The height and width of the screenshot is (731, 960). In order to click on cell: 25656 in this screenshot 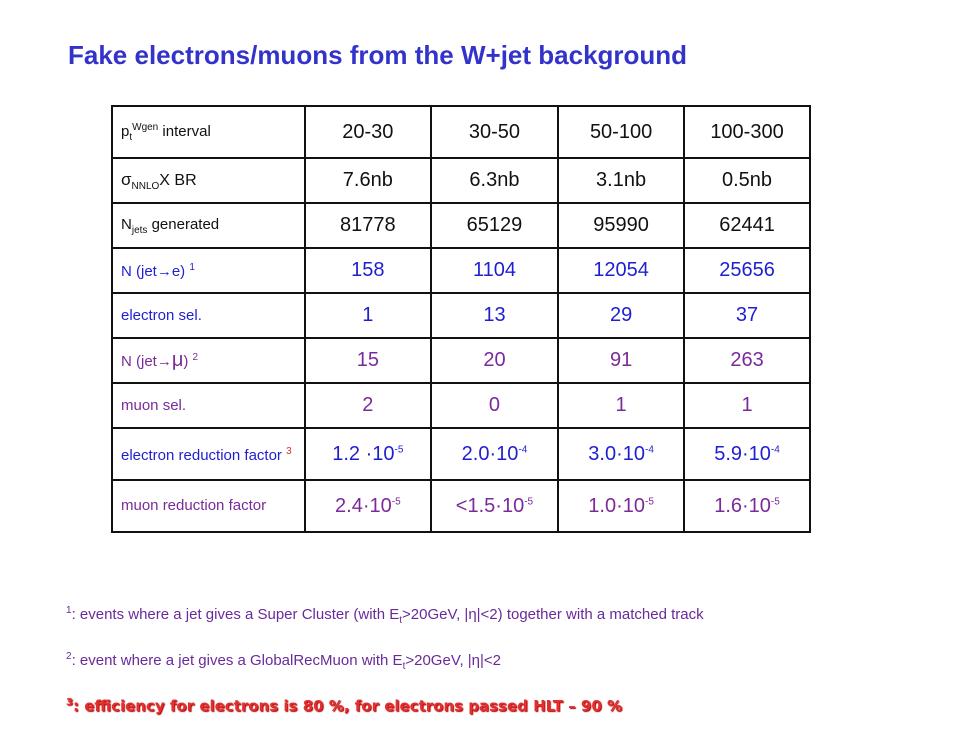, I will do `click(747, 270)`.